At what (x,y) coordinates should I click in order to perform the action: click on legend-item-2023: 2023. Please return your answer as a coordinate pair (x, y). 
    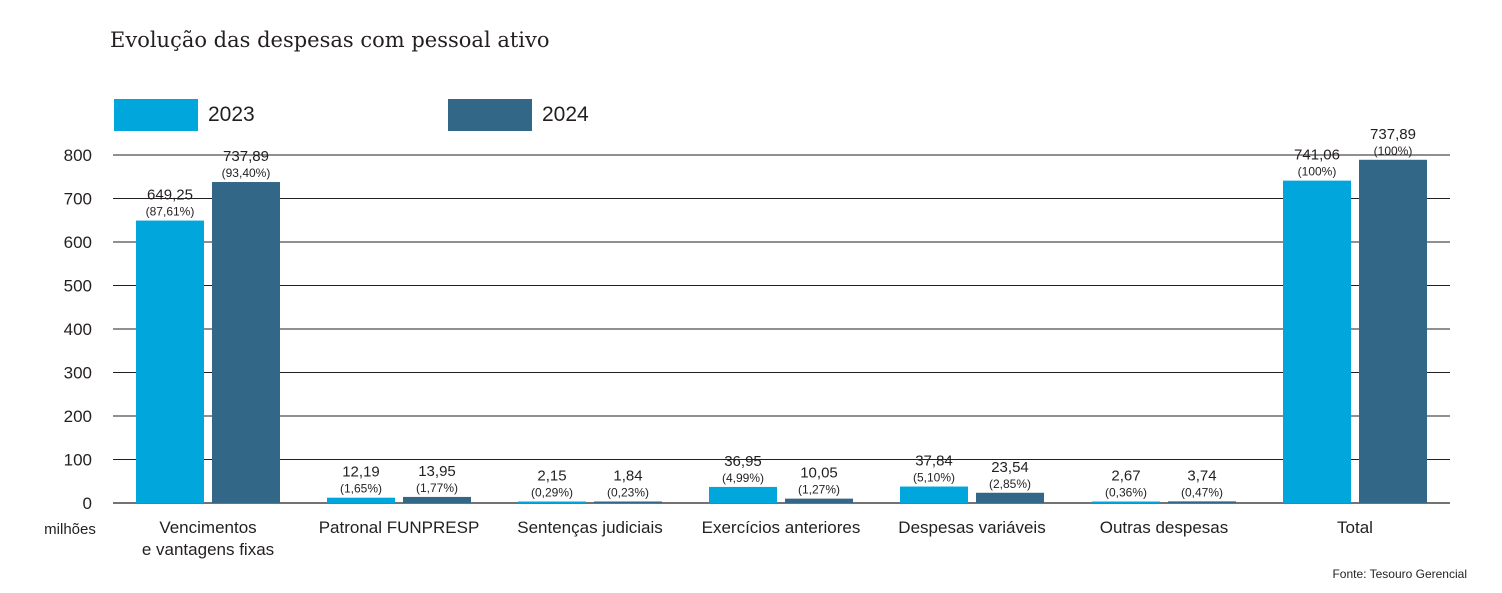
    Looking at the image, I should click on (184, 115).